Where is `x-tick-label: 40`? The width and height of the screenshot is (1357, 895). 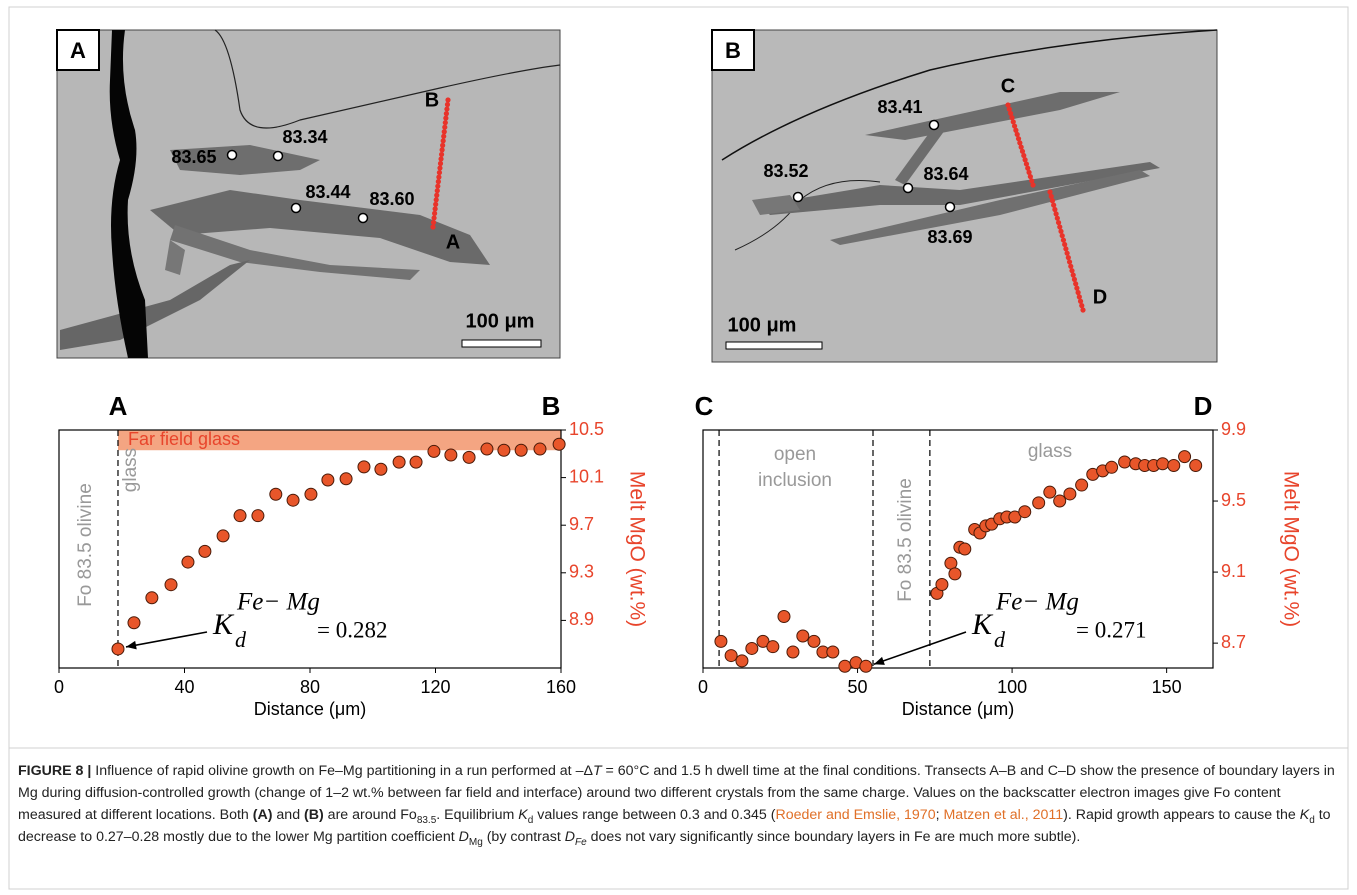
x-tick-label: 40 is located at coordinates (184, 687).